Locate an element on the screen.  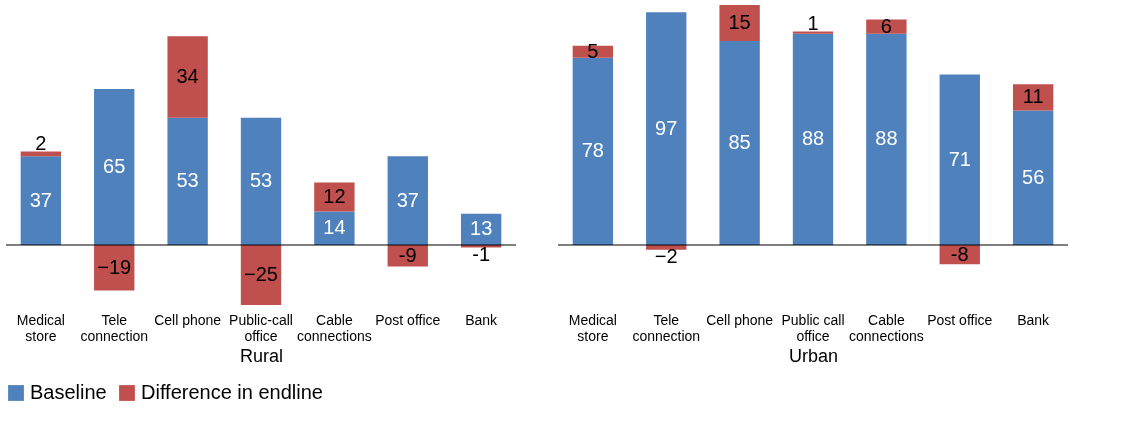
data-label: 65 is located at coordinates (114, 166).